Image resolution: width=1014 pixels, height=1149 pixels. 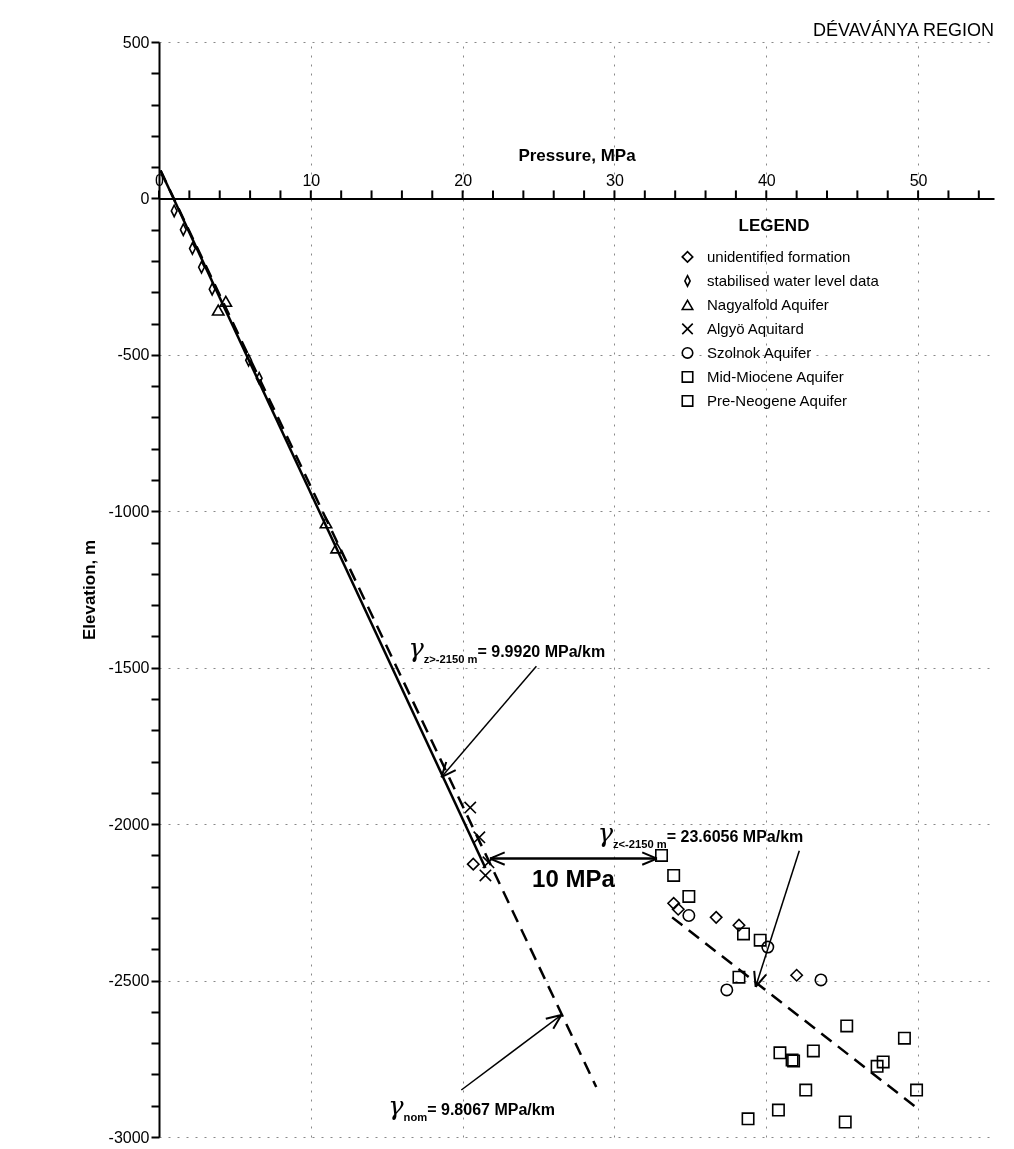 I want to click on legend-label: Szolnok Aquifer, so click(x=759, y=352).